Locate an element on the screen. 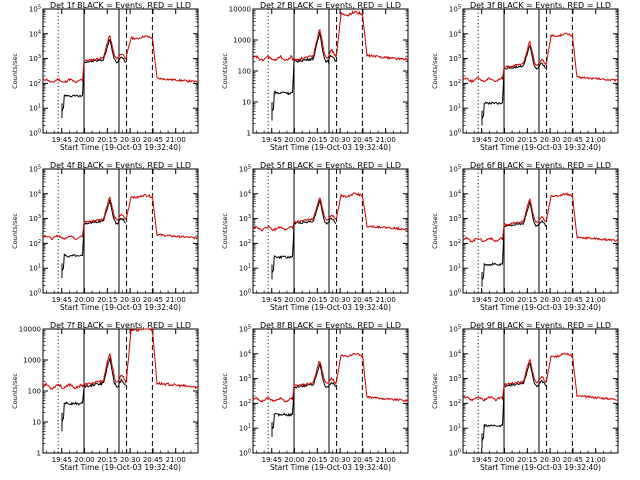  panel-title: Det 8f BLACK = Events, RED = LLD is located at coordinates (330, 325).